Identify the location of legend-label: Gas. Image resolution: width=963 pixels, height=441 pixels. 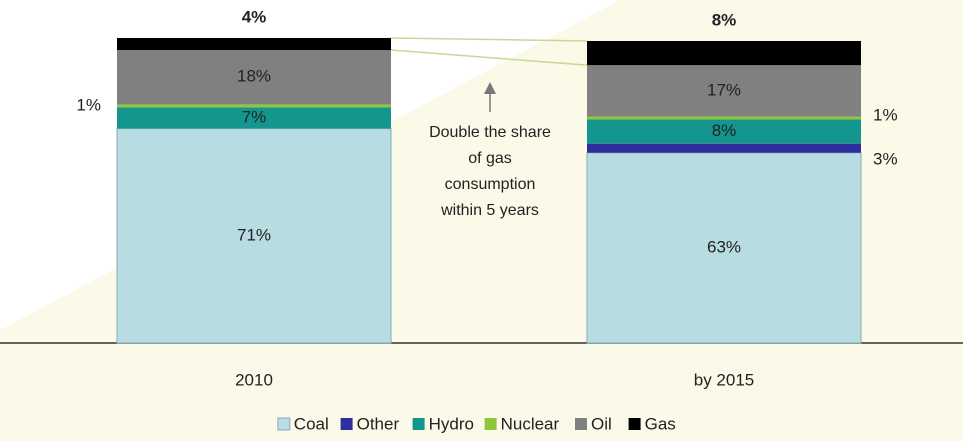
(660, 423).